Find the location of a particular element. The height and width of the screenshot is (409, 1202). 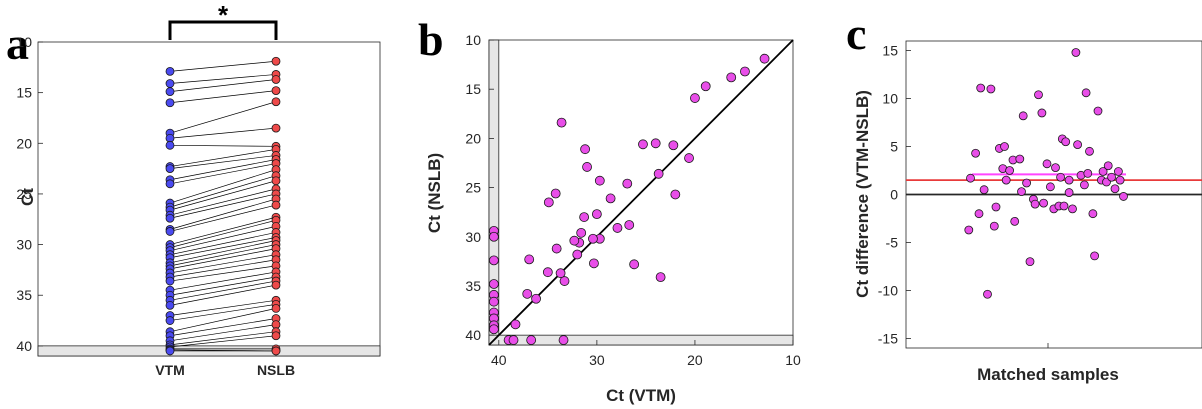

panel-c-y-tick-label: -5 is located at coordinates (892, 242).